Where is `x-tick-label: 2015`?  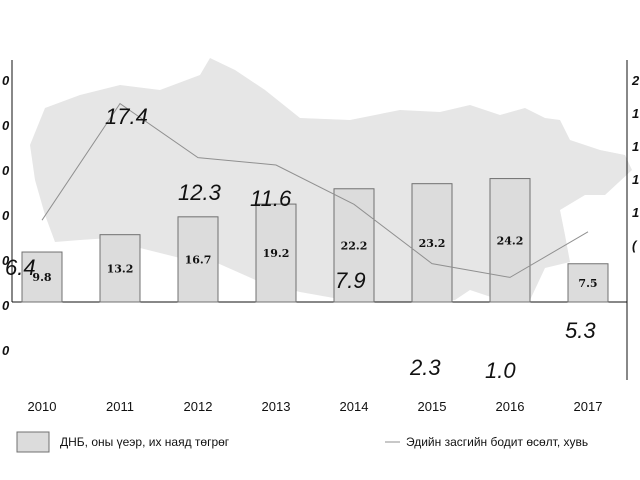 x-tick-label: 2015 is located at coordinates (432, 406).